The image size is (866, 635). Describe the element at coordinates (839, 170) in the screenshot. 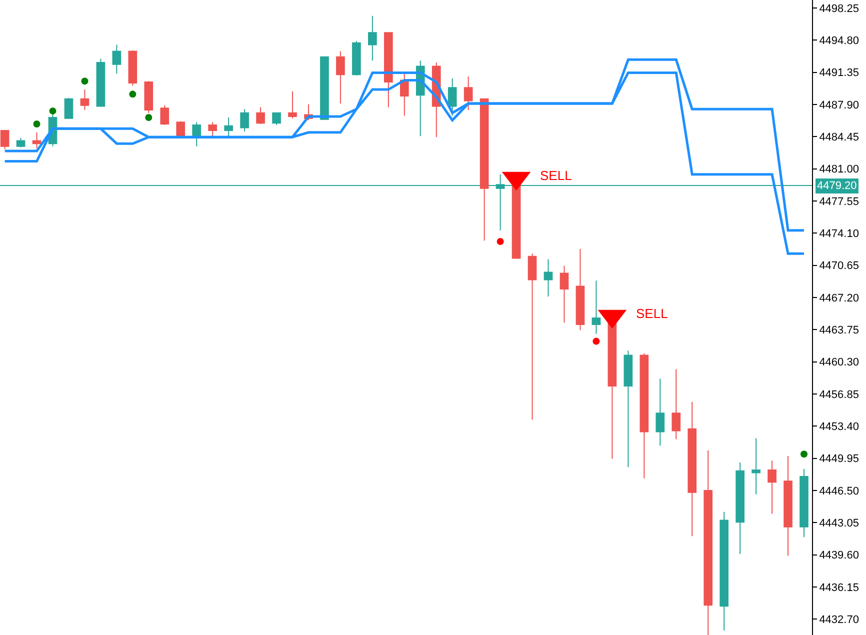

I see `y-tick-label: 4481.00` at that location.